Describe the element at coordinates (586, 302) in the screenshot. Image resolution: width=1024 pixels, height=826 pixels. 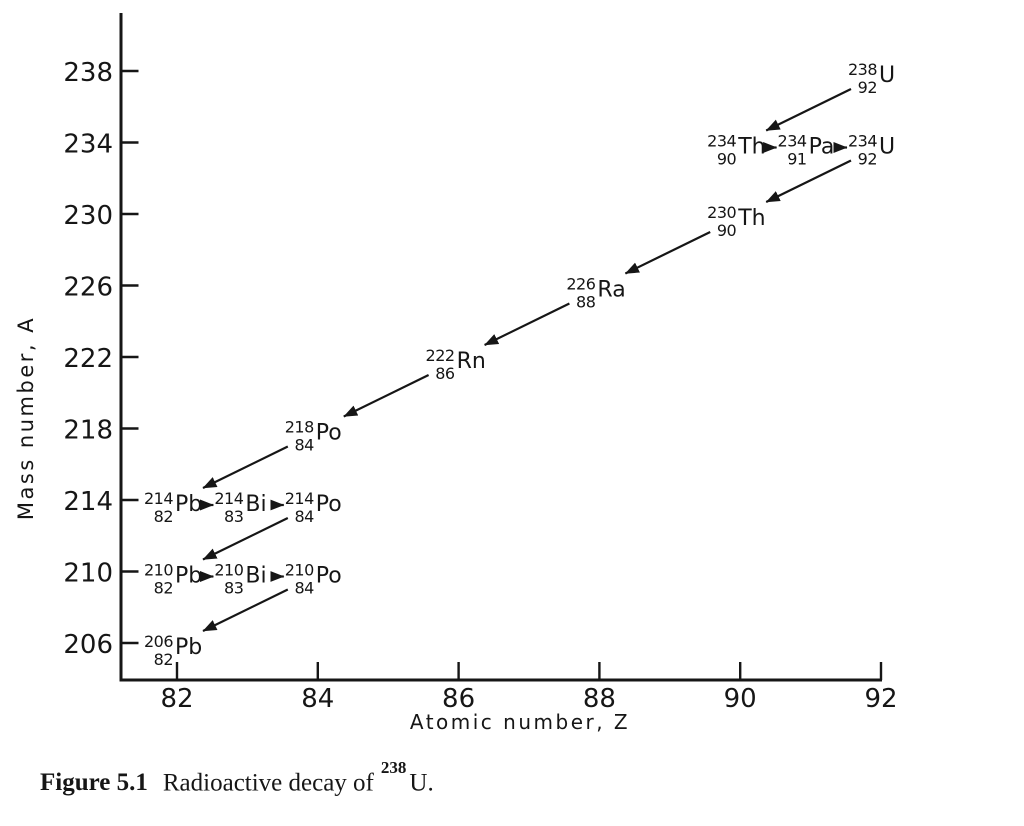
I see `nuclide-atomic-number: 88` at that location.